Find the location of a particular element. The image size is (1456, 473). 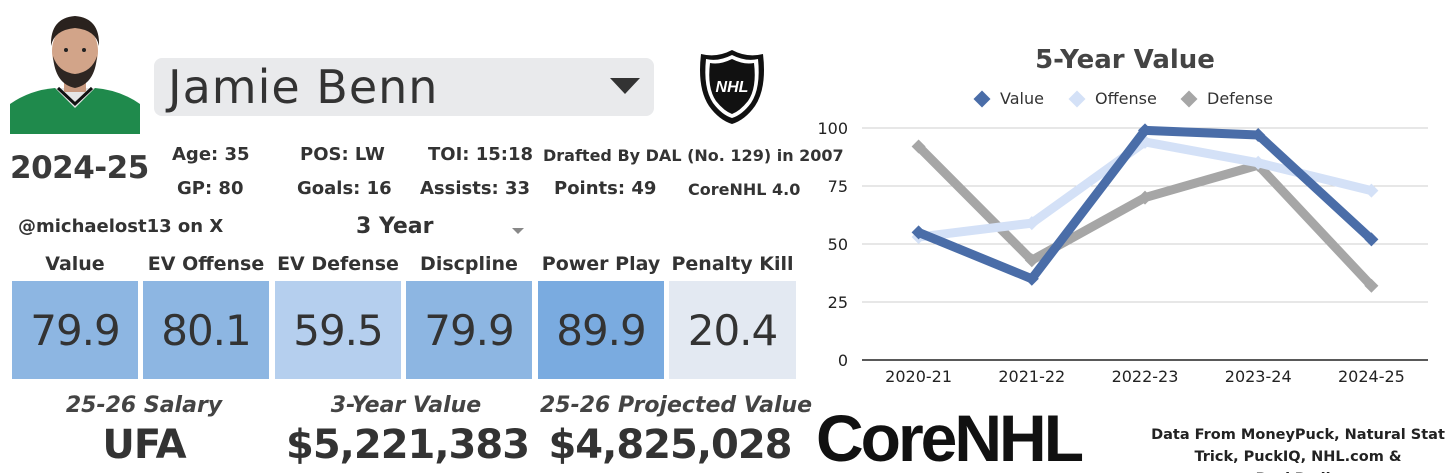

nhl-logo: NHL is located at coordinates (732, 87).